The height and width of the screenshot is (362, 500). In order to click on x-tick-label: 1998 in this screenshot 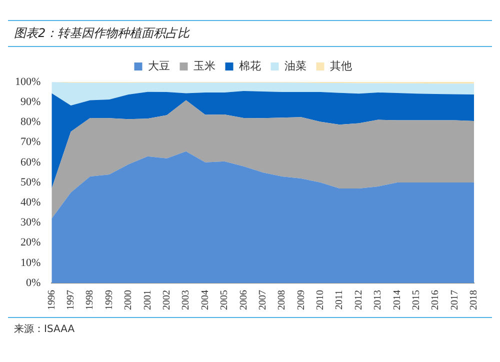, I will do `click(90, 300)`.